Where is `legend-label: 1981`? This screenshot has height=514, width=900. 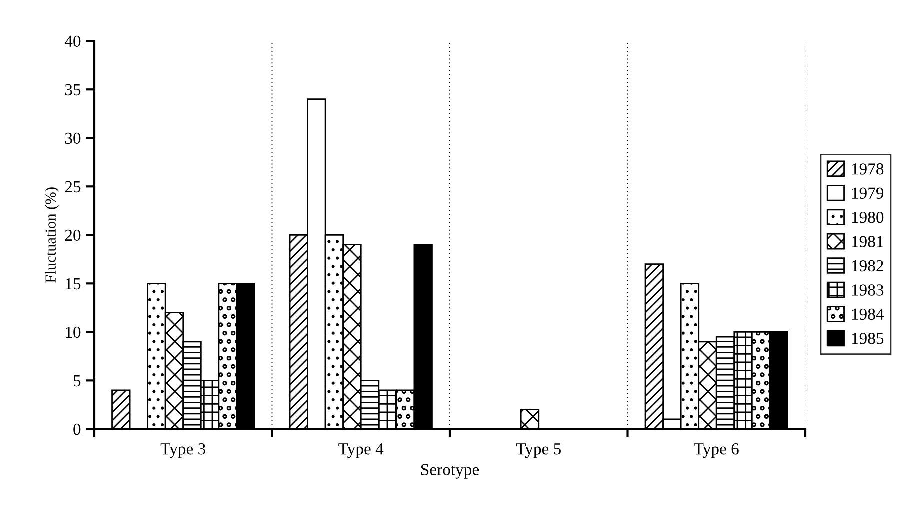 legend-label: 1981 is located at coordinates (868, 242).